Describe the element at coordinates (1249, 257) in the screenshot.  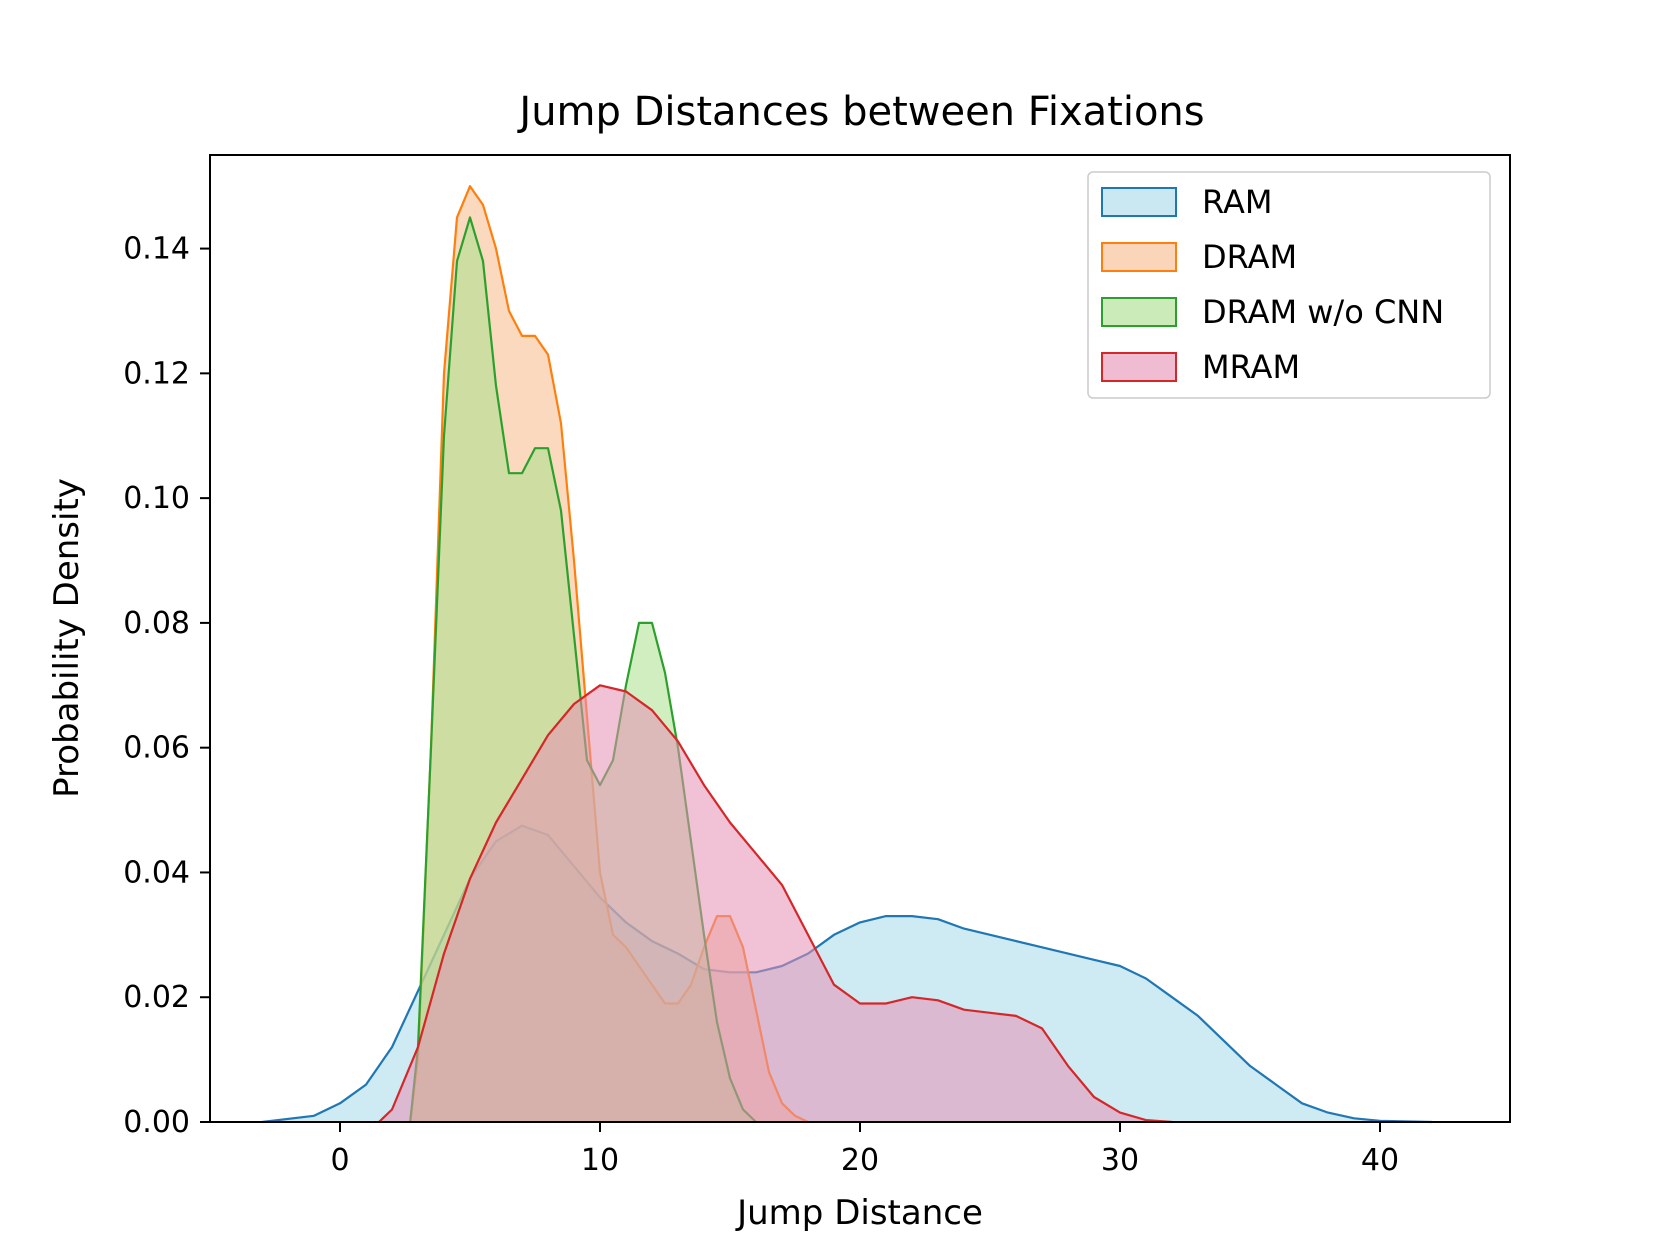
I see `legend-label-dram: DRAM` at that location.